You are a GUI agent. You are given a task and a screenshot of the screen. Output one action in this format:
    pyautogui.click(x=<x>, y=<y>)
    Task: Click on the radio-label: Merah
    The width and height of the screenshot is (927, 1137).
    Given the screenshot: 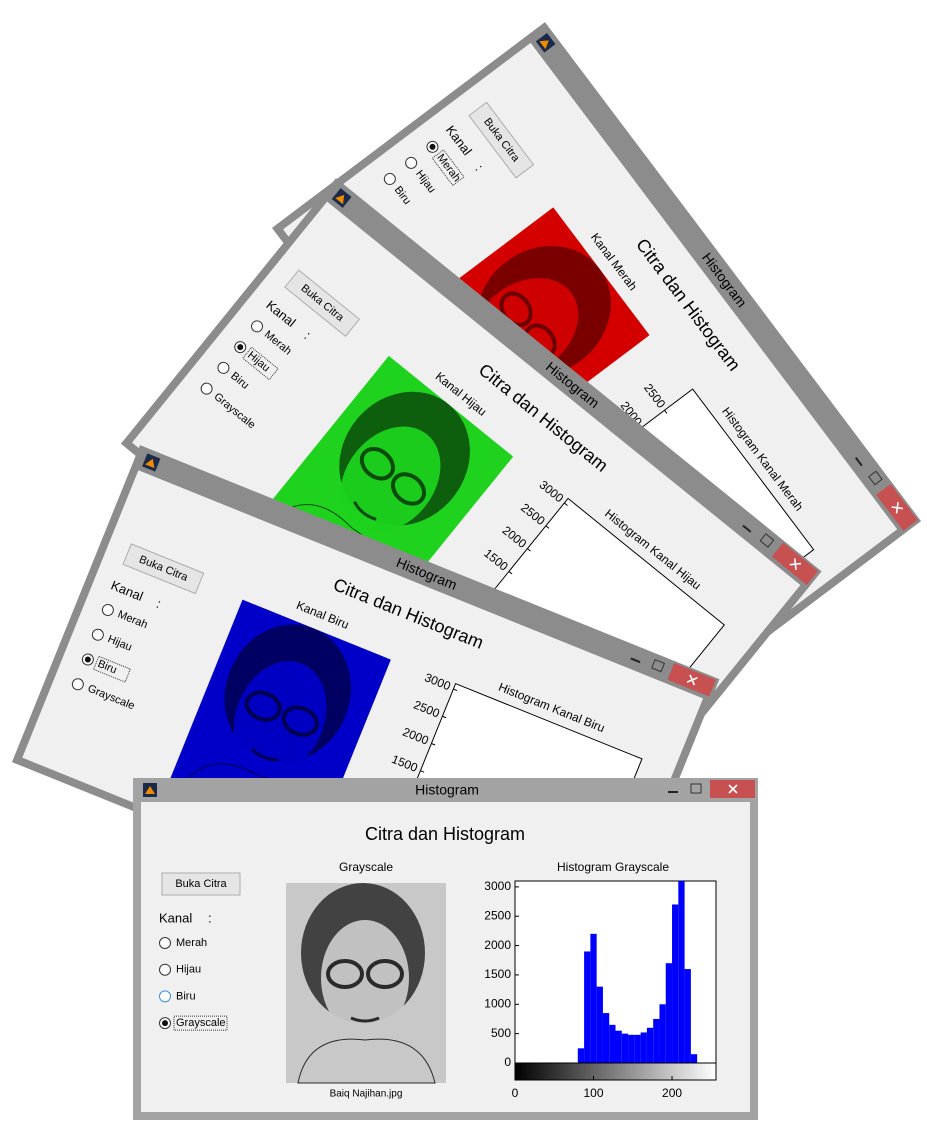 What is the action you would take?
    pyautogui.click(x=191, y=943)
    